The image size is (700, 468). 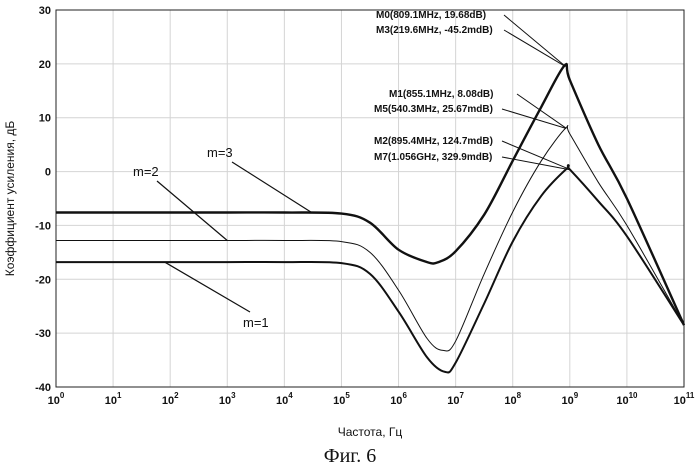 What do you see at coordinates (170, 399) in the screenshot?
I see `x-tick-label: 10²` at bounding box center [170, 399].